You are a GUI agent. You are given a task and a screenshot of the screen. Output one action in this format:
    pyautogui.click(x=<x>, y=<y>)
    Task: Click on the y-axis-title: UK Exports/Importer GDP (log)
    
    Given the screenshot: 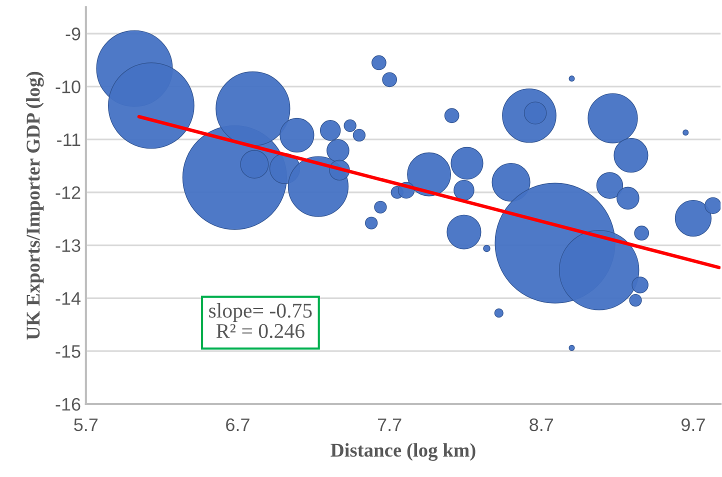 What is the action you would take?
    pyautogui.click(x=35, y=206)
    